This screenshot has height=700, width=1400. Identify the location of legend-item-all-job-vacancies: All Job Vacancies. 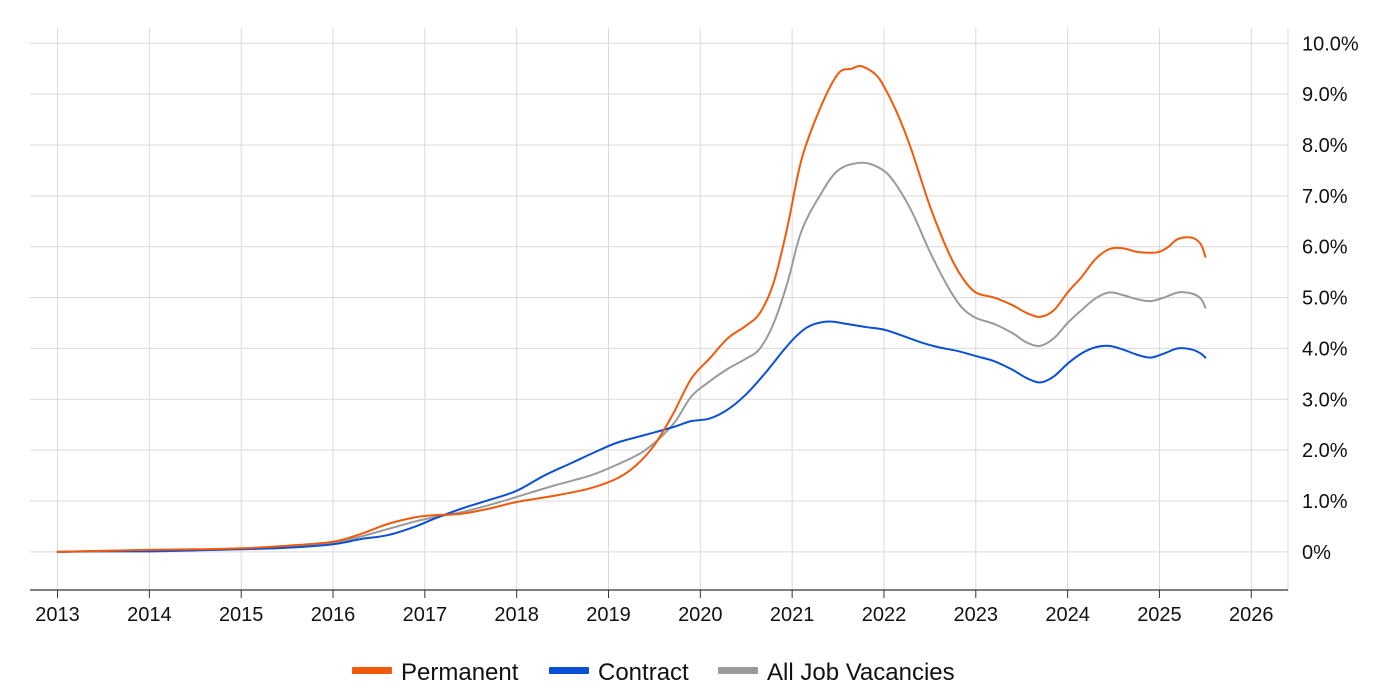
(836, 672).